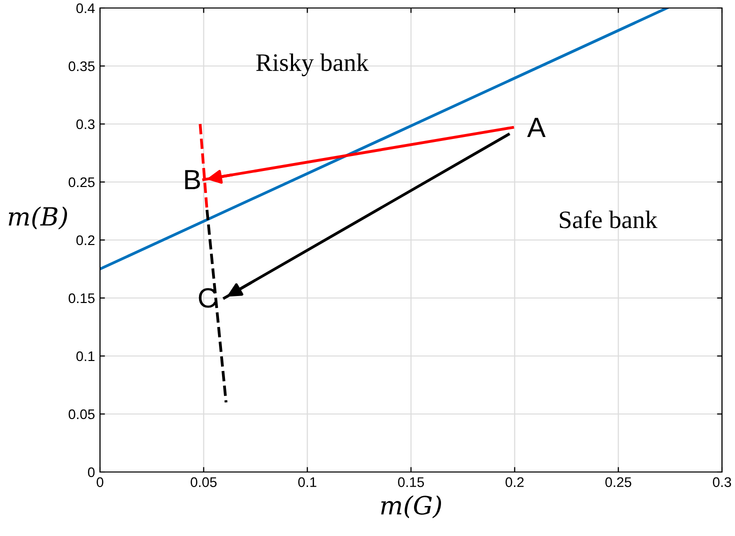 The height and width of the screenshot is (536, 735). What do you see at coordinates (85, 124) in the screenshot?
I see `y-tick-label: 0.3` at bounding box center [85, 124].